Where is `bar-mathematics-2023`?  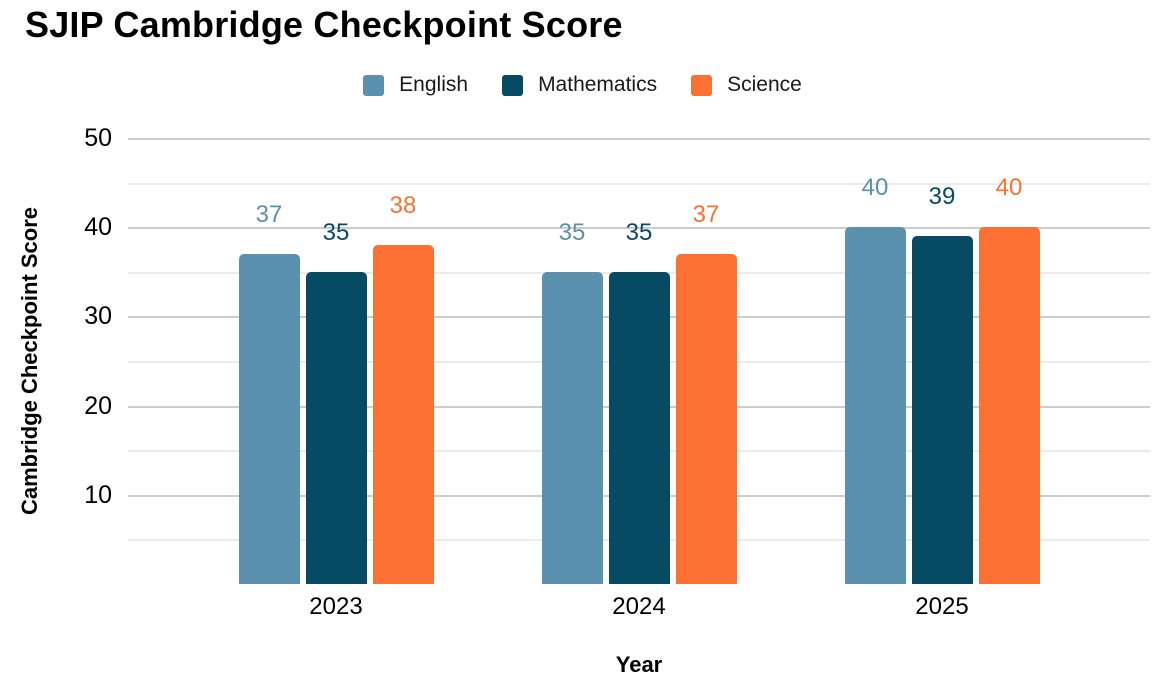
bar-mathematics-2023 is located at coordinates (336, 427).